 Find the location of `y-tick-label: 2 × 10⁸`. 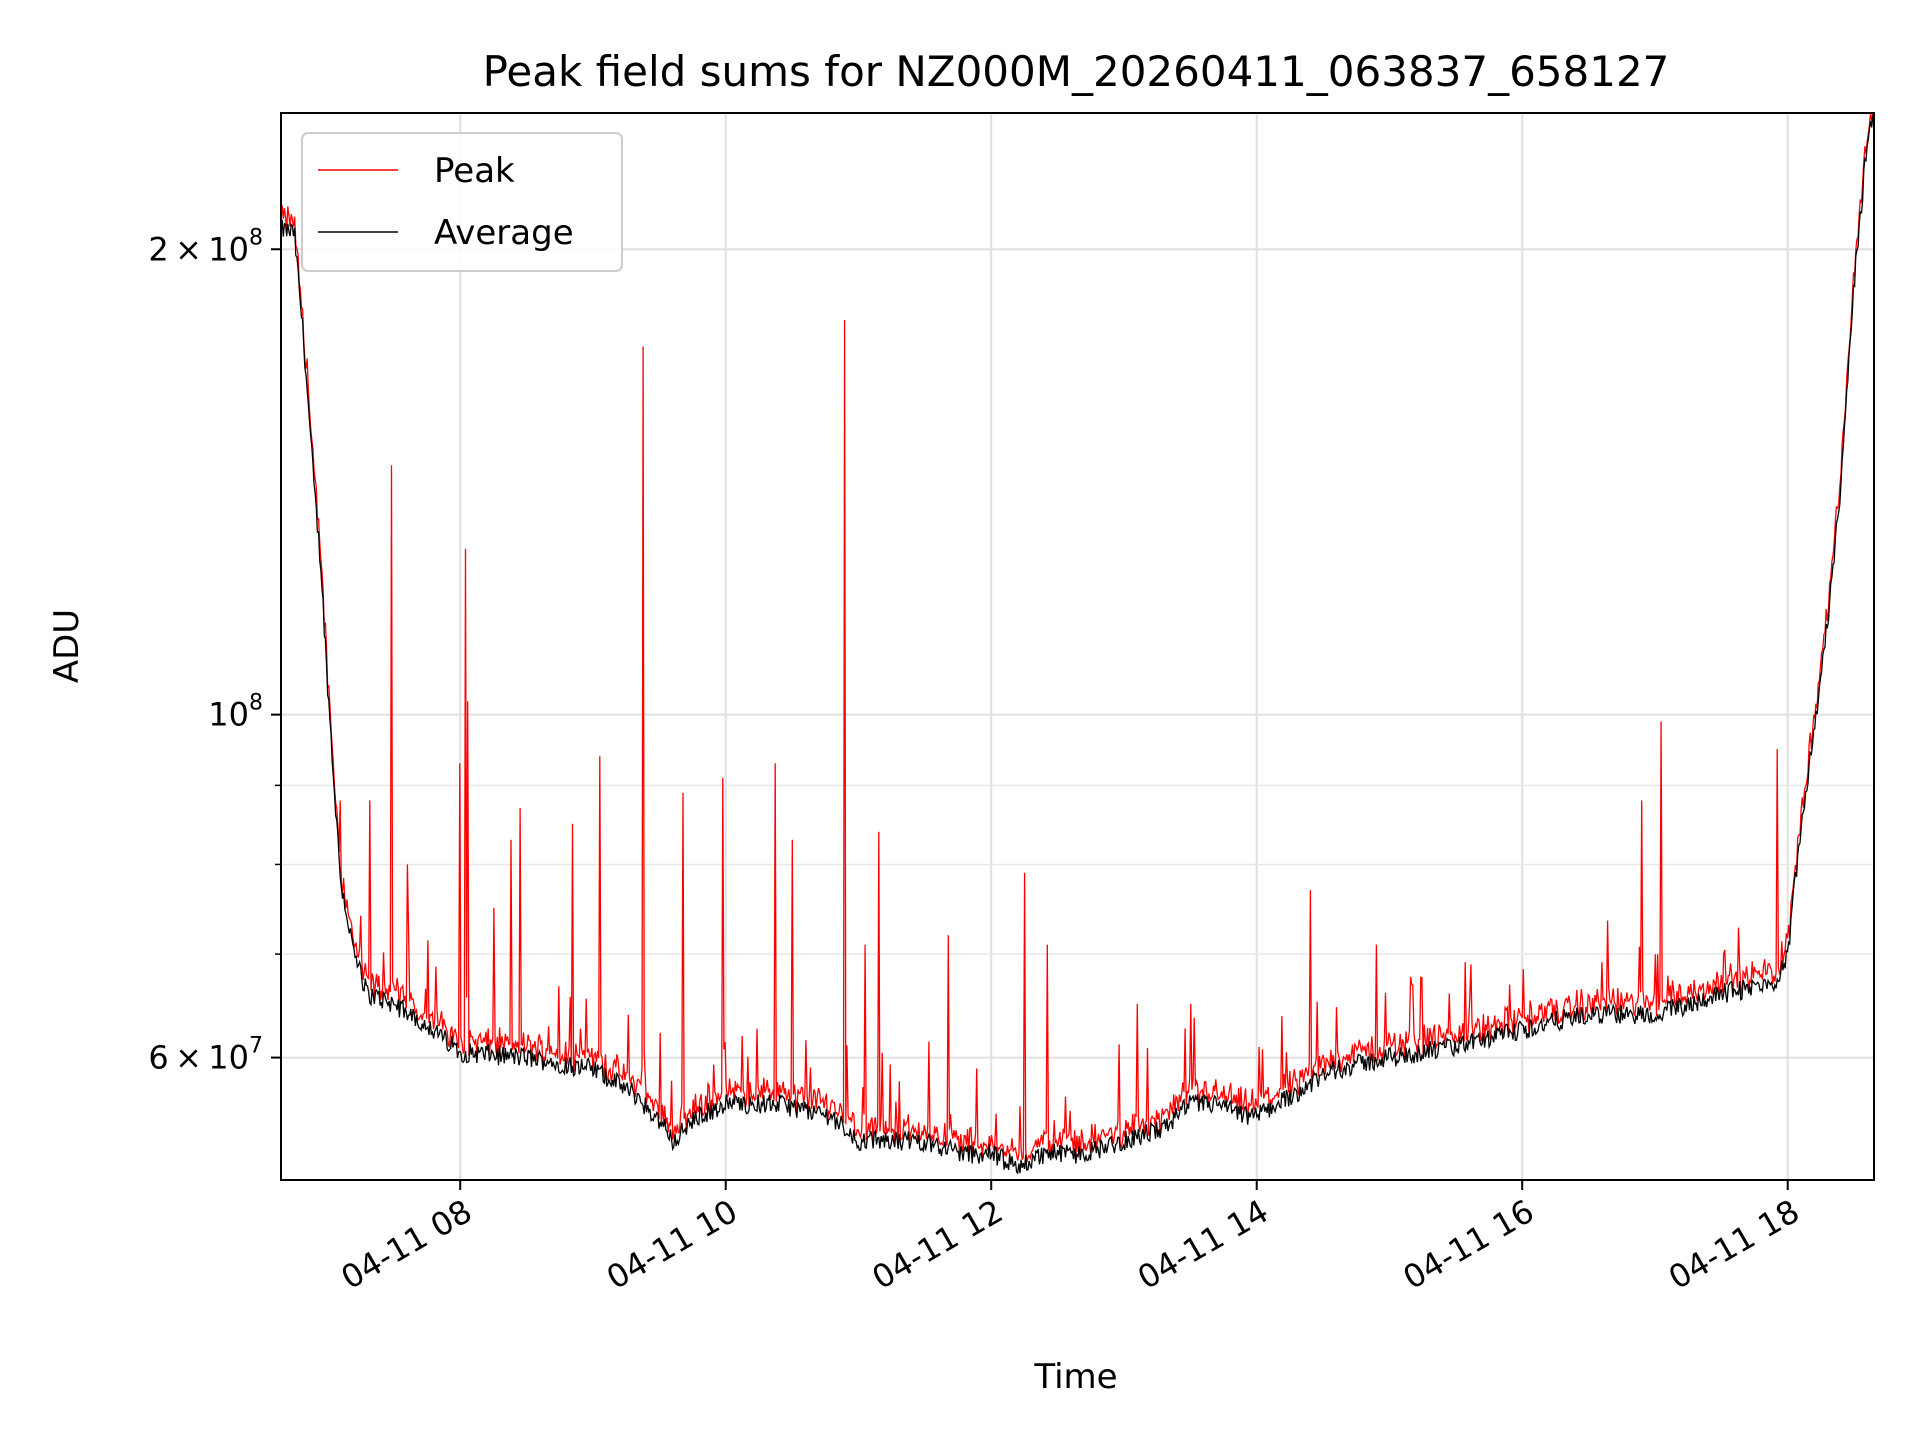

y-tick-label: 2 × 10⁸ is located at coordinates (205, 246).